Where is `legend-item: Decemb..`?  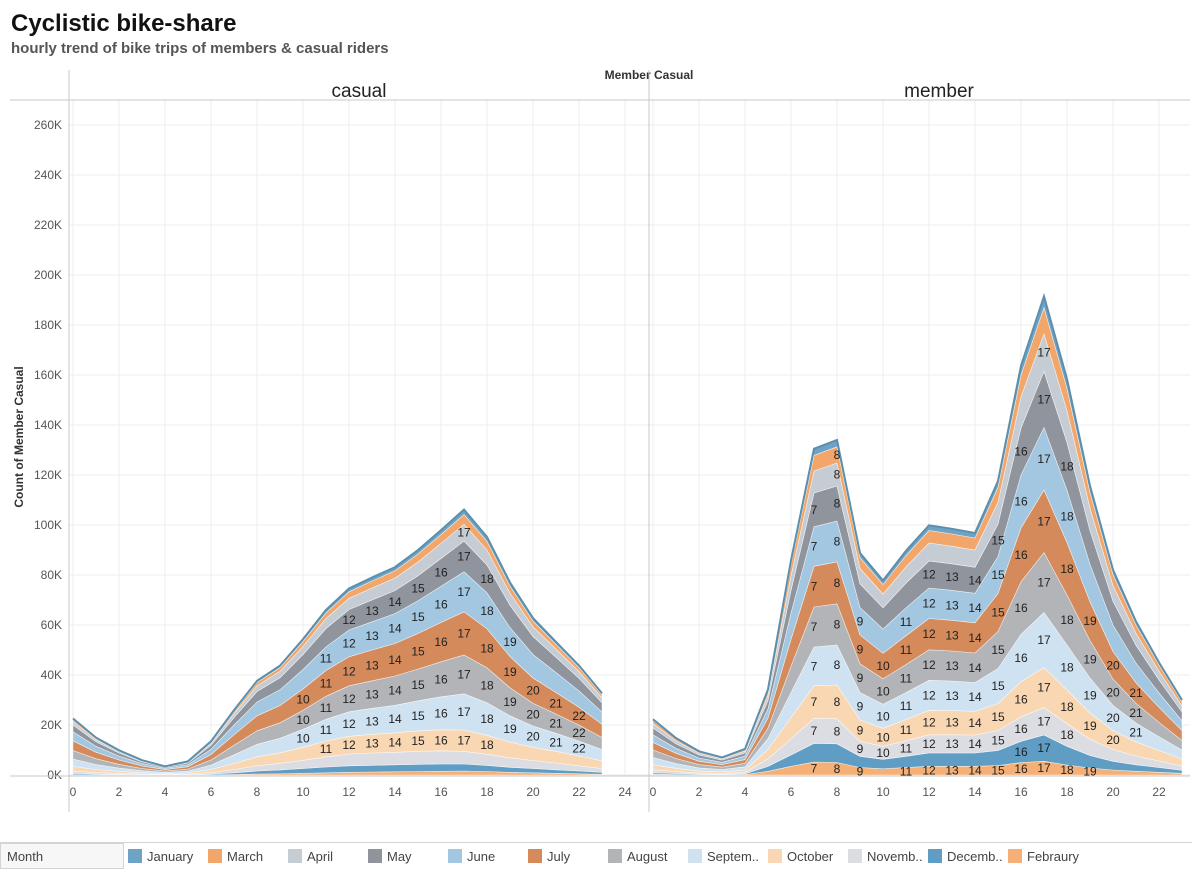
legend-item: Decemb.. is located at coordinates (968, 856).